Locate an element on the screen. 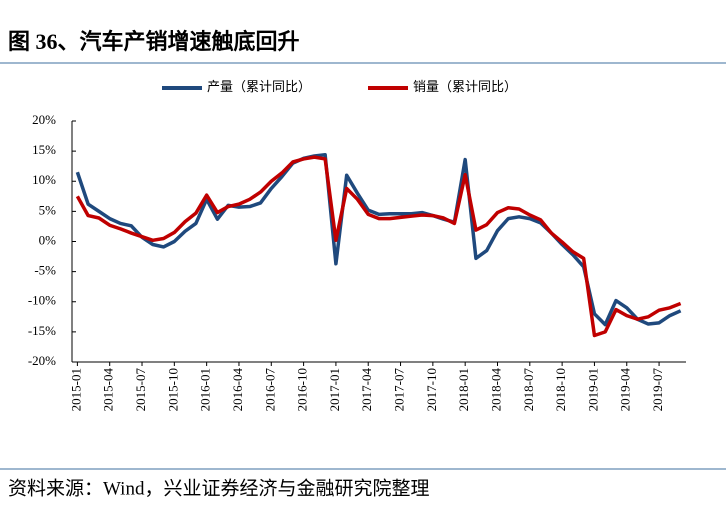 The height and width of the screenshot is (521, 726). x-tick-label: 2015-01 is located at coordinates (75, 389).